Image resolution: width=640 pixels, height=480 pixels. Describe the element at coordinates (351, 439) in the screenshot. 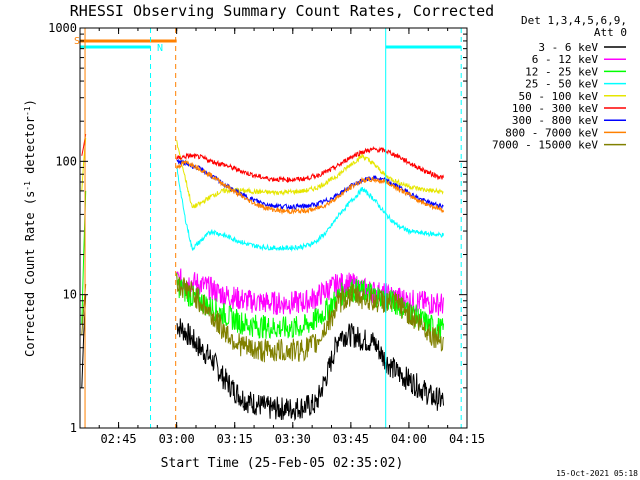

I see `x-tick-label: 03:45` at that location.